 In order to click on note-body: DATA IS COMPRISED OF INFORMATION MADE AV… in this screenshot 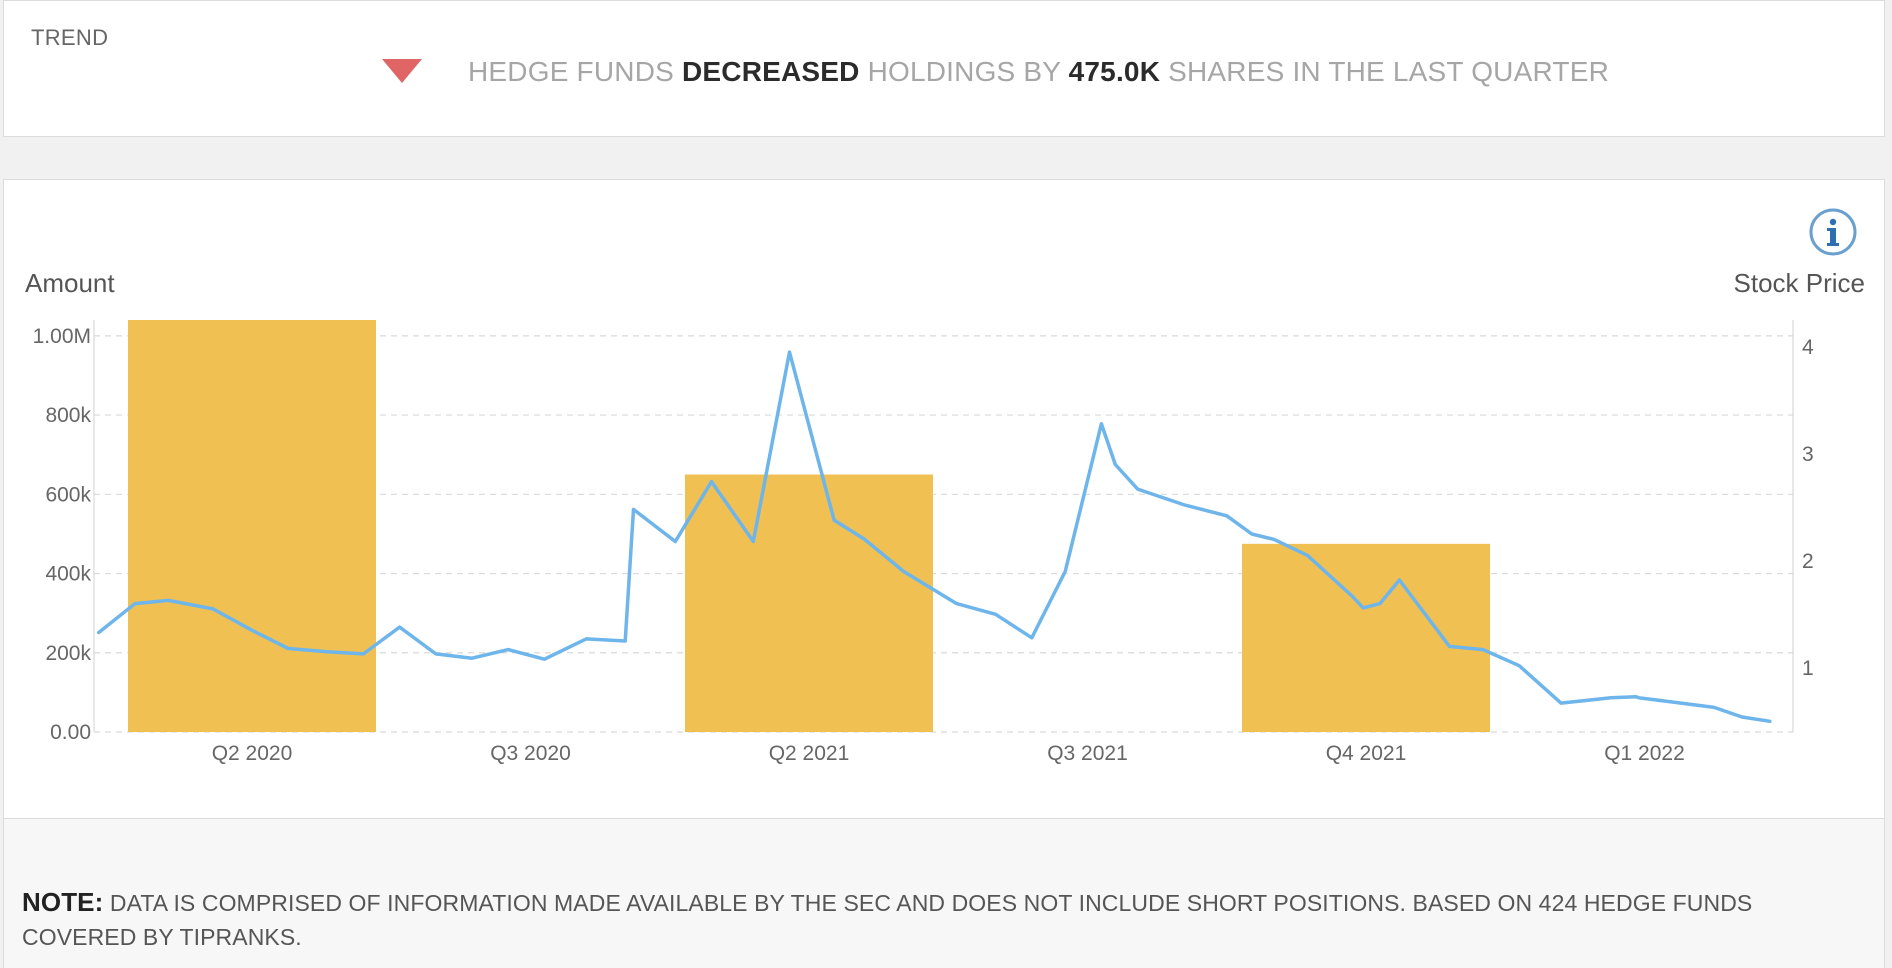, I will do `click(887, 920)`.